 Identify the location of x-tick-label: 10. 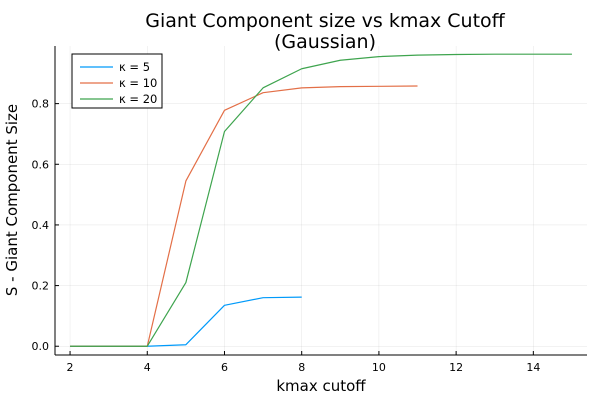
(379, 367).